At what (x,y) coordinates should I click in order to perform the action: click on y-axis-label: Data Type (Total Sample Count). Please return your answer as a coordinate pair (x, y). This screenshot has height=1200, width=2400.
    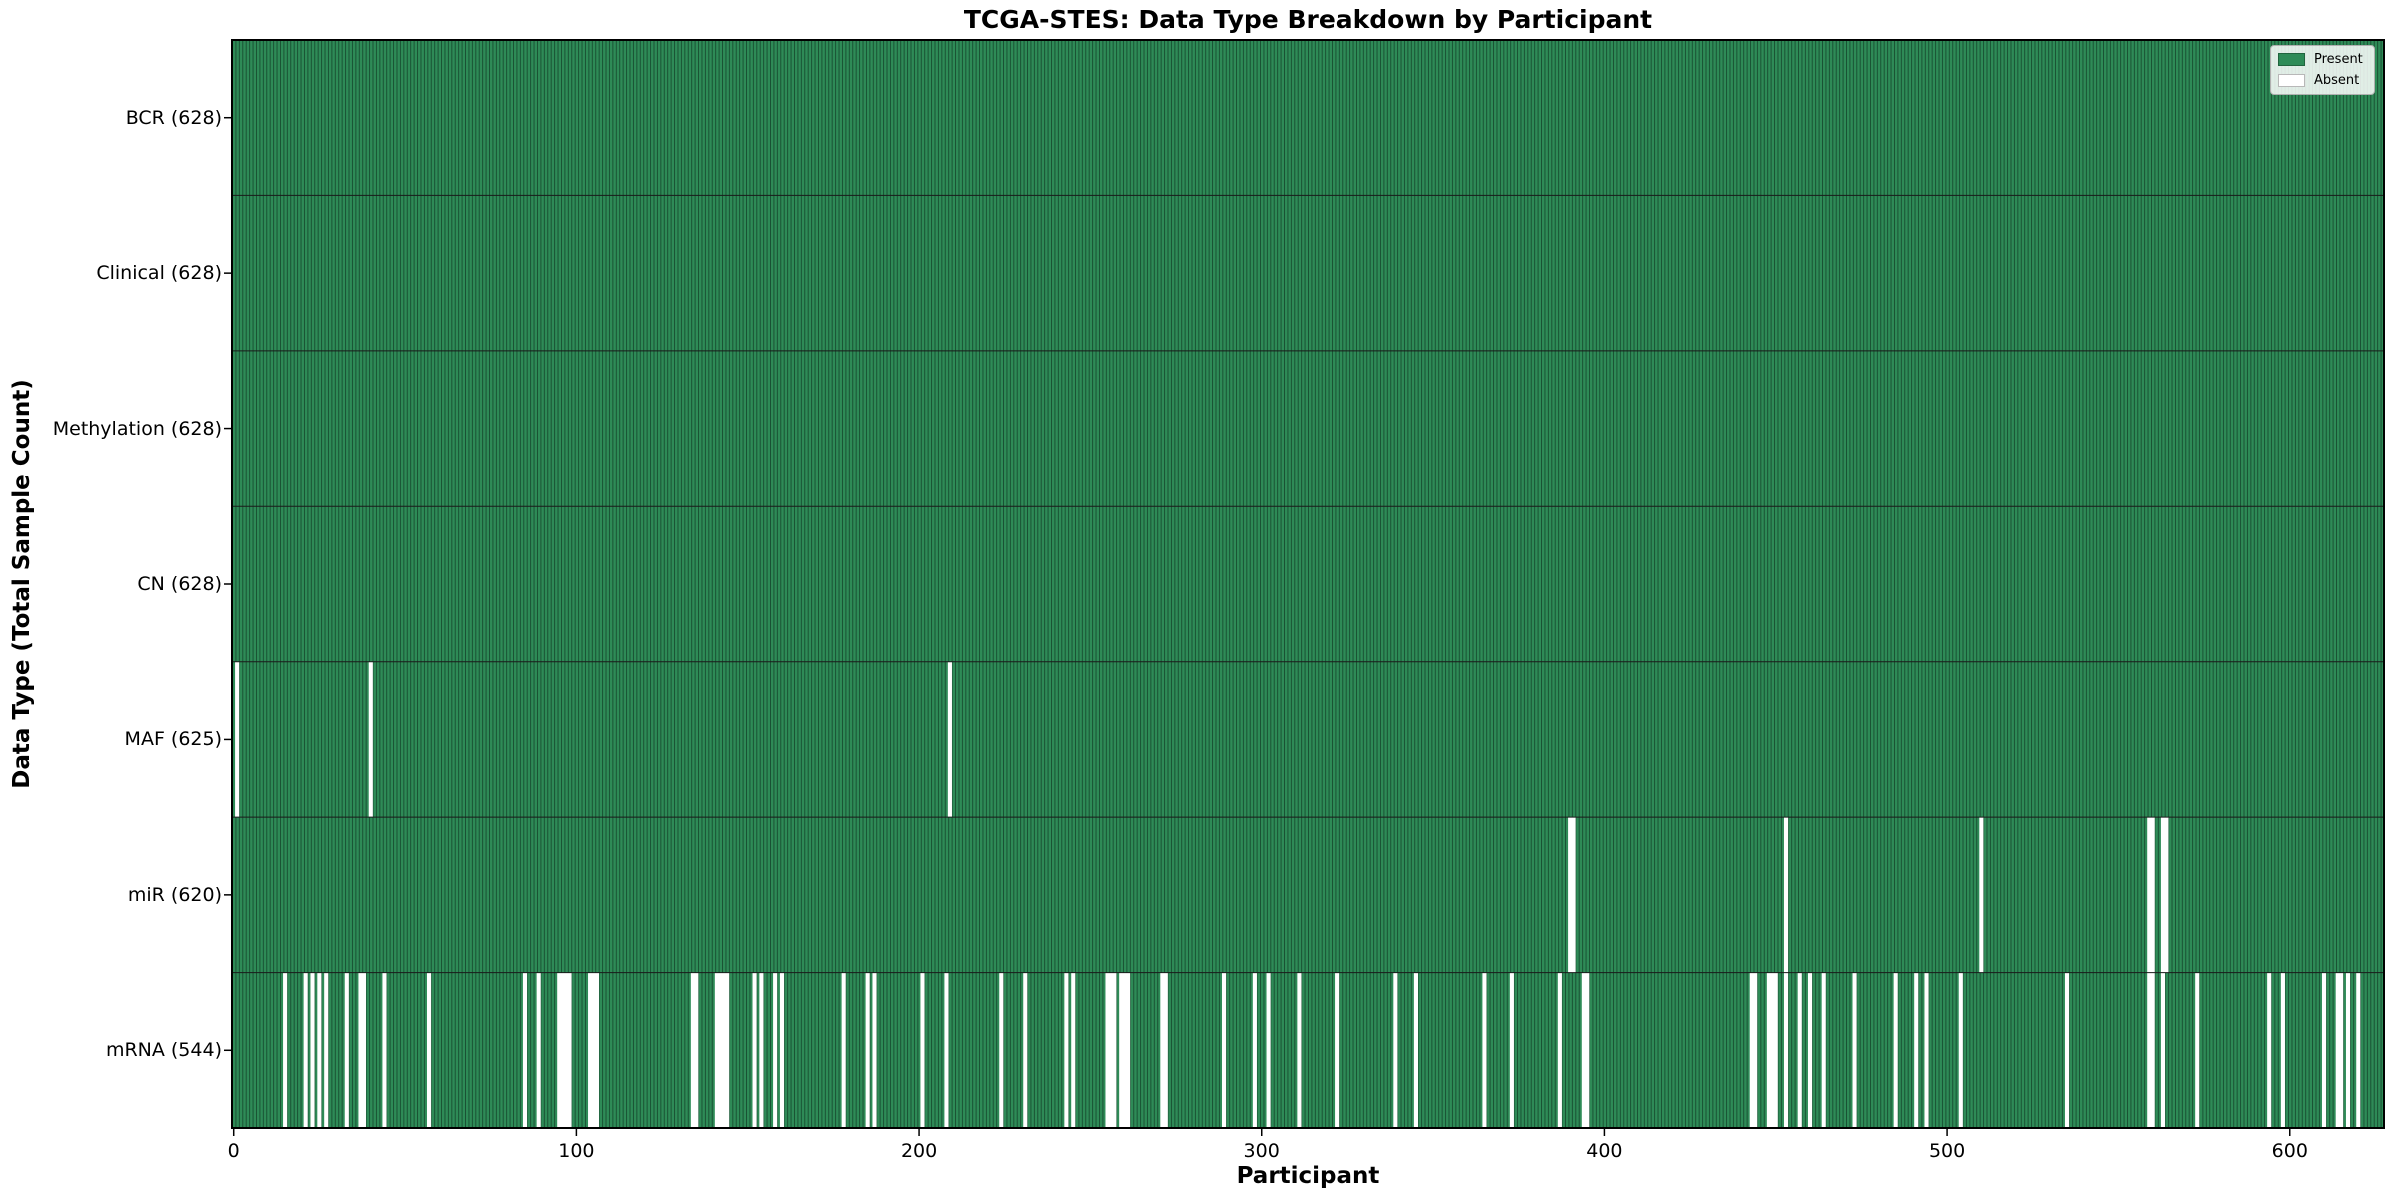
    Looking at the image, I should click on (22, 584).